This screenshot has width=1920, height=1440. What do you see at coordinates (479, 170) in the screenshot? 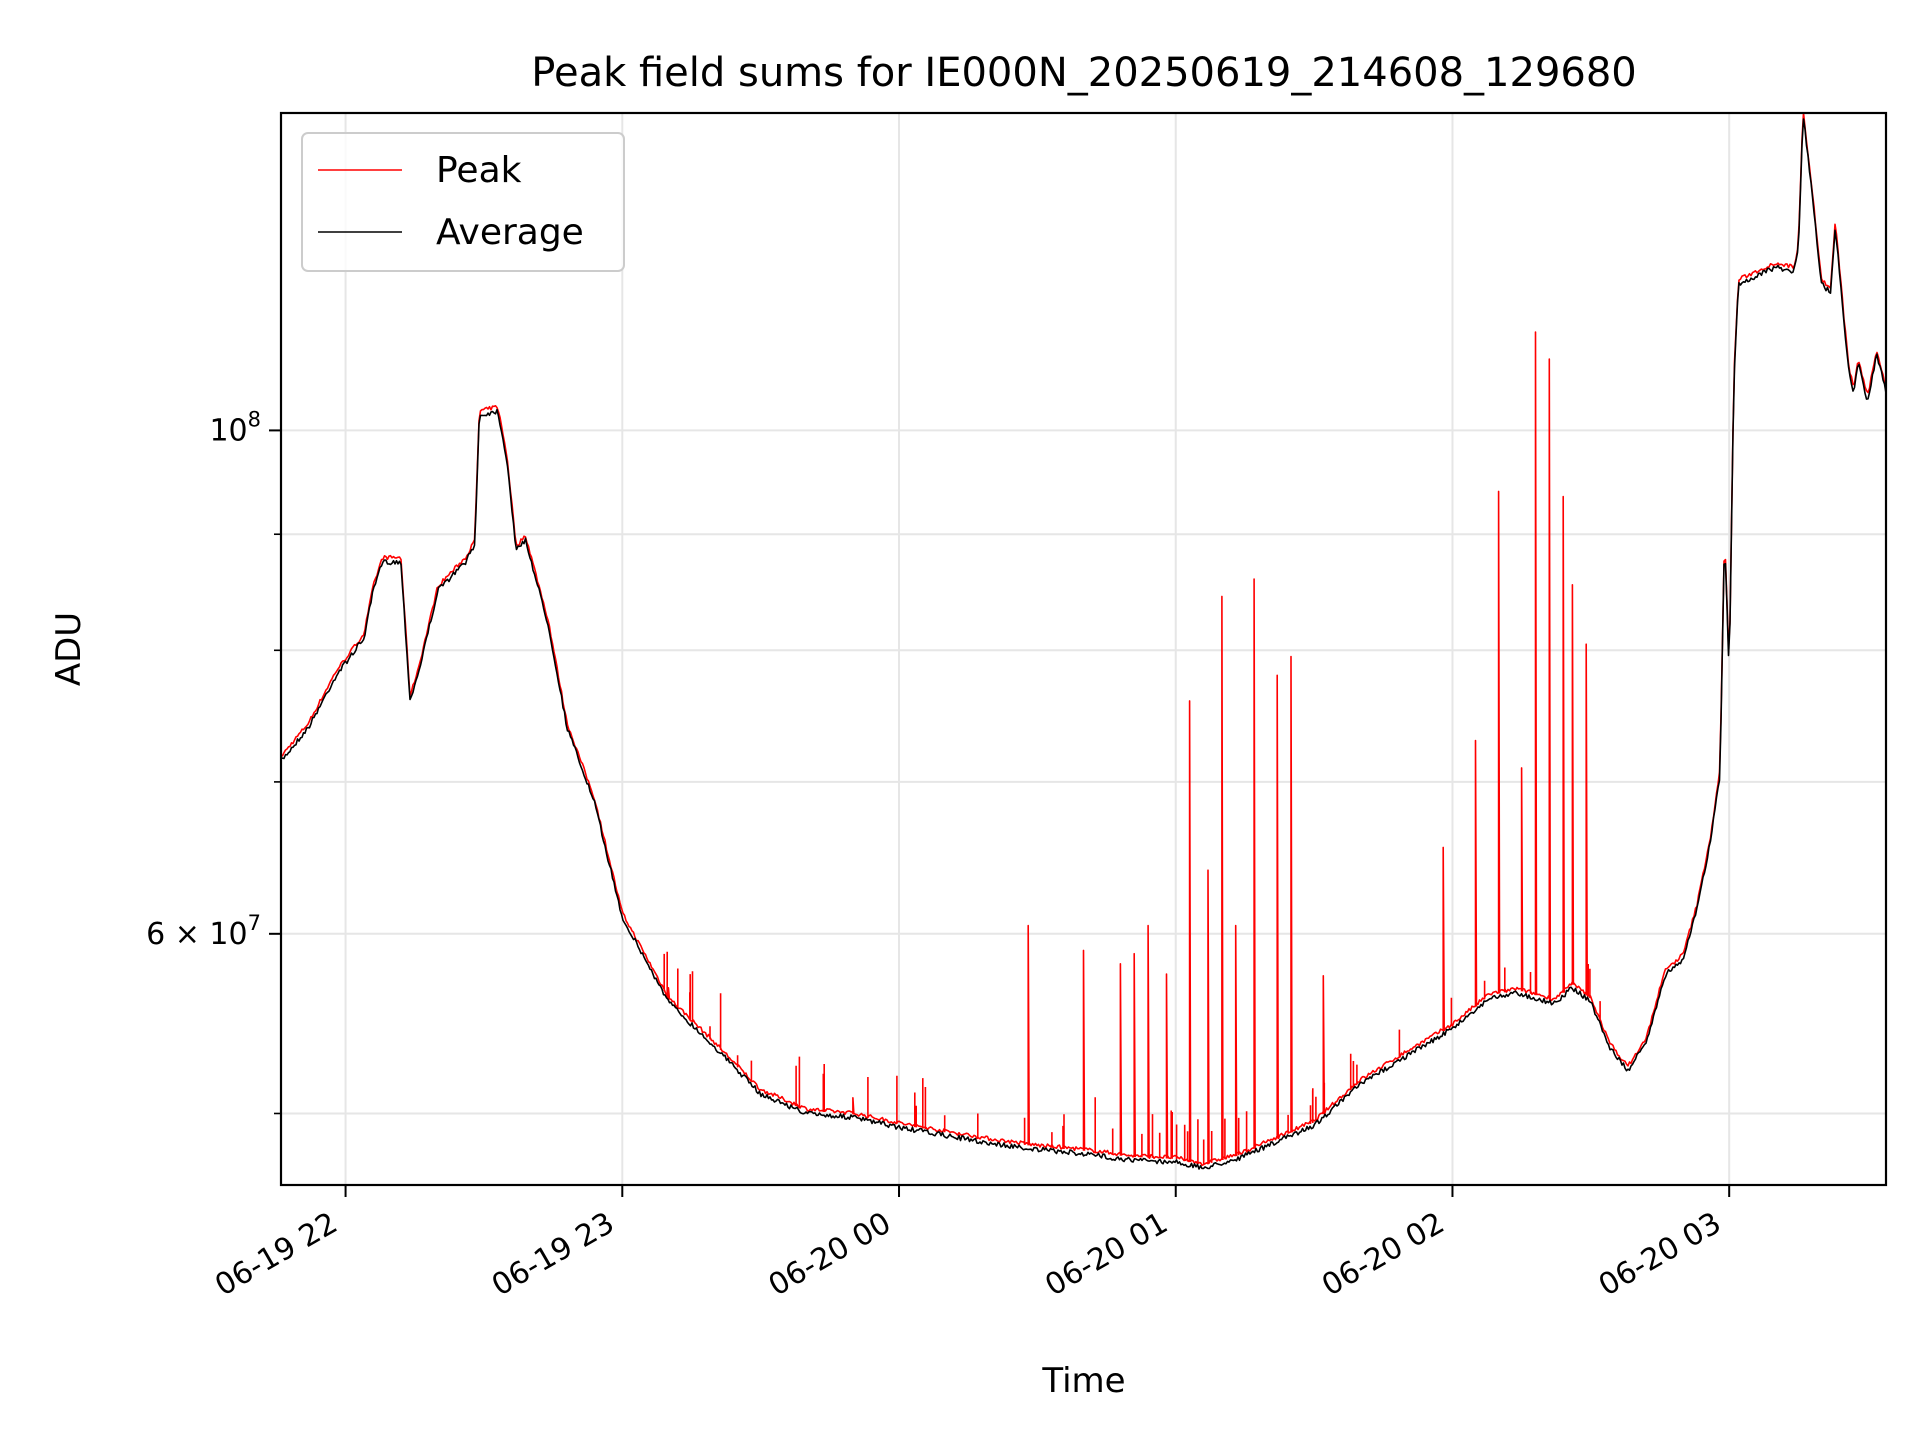
I see `legend-label-peak: Peak` at bounding box center [479, 170].